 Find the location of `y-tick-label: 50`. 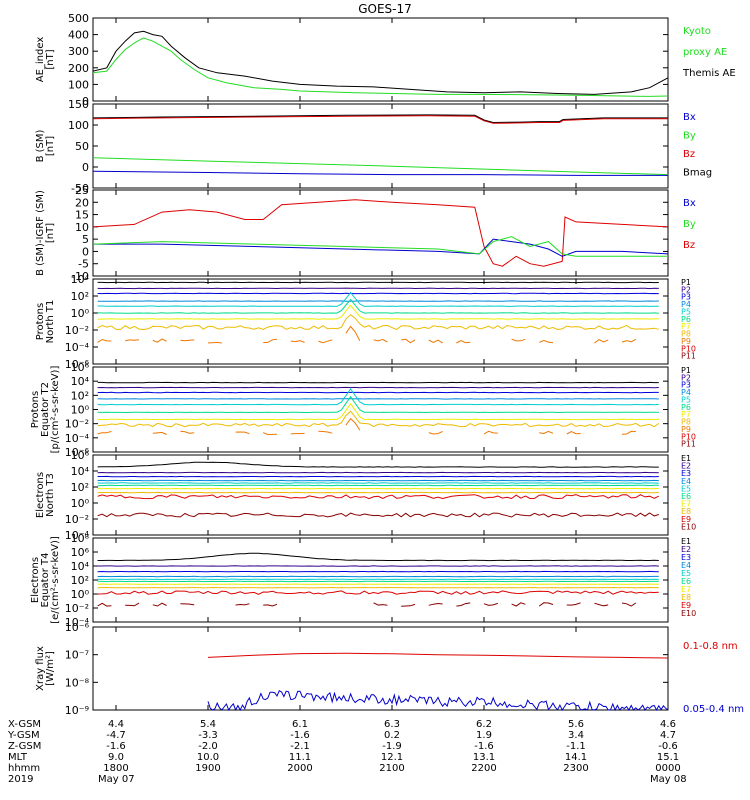

y-tick-label: 50 is located at coordinates (82, 146).